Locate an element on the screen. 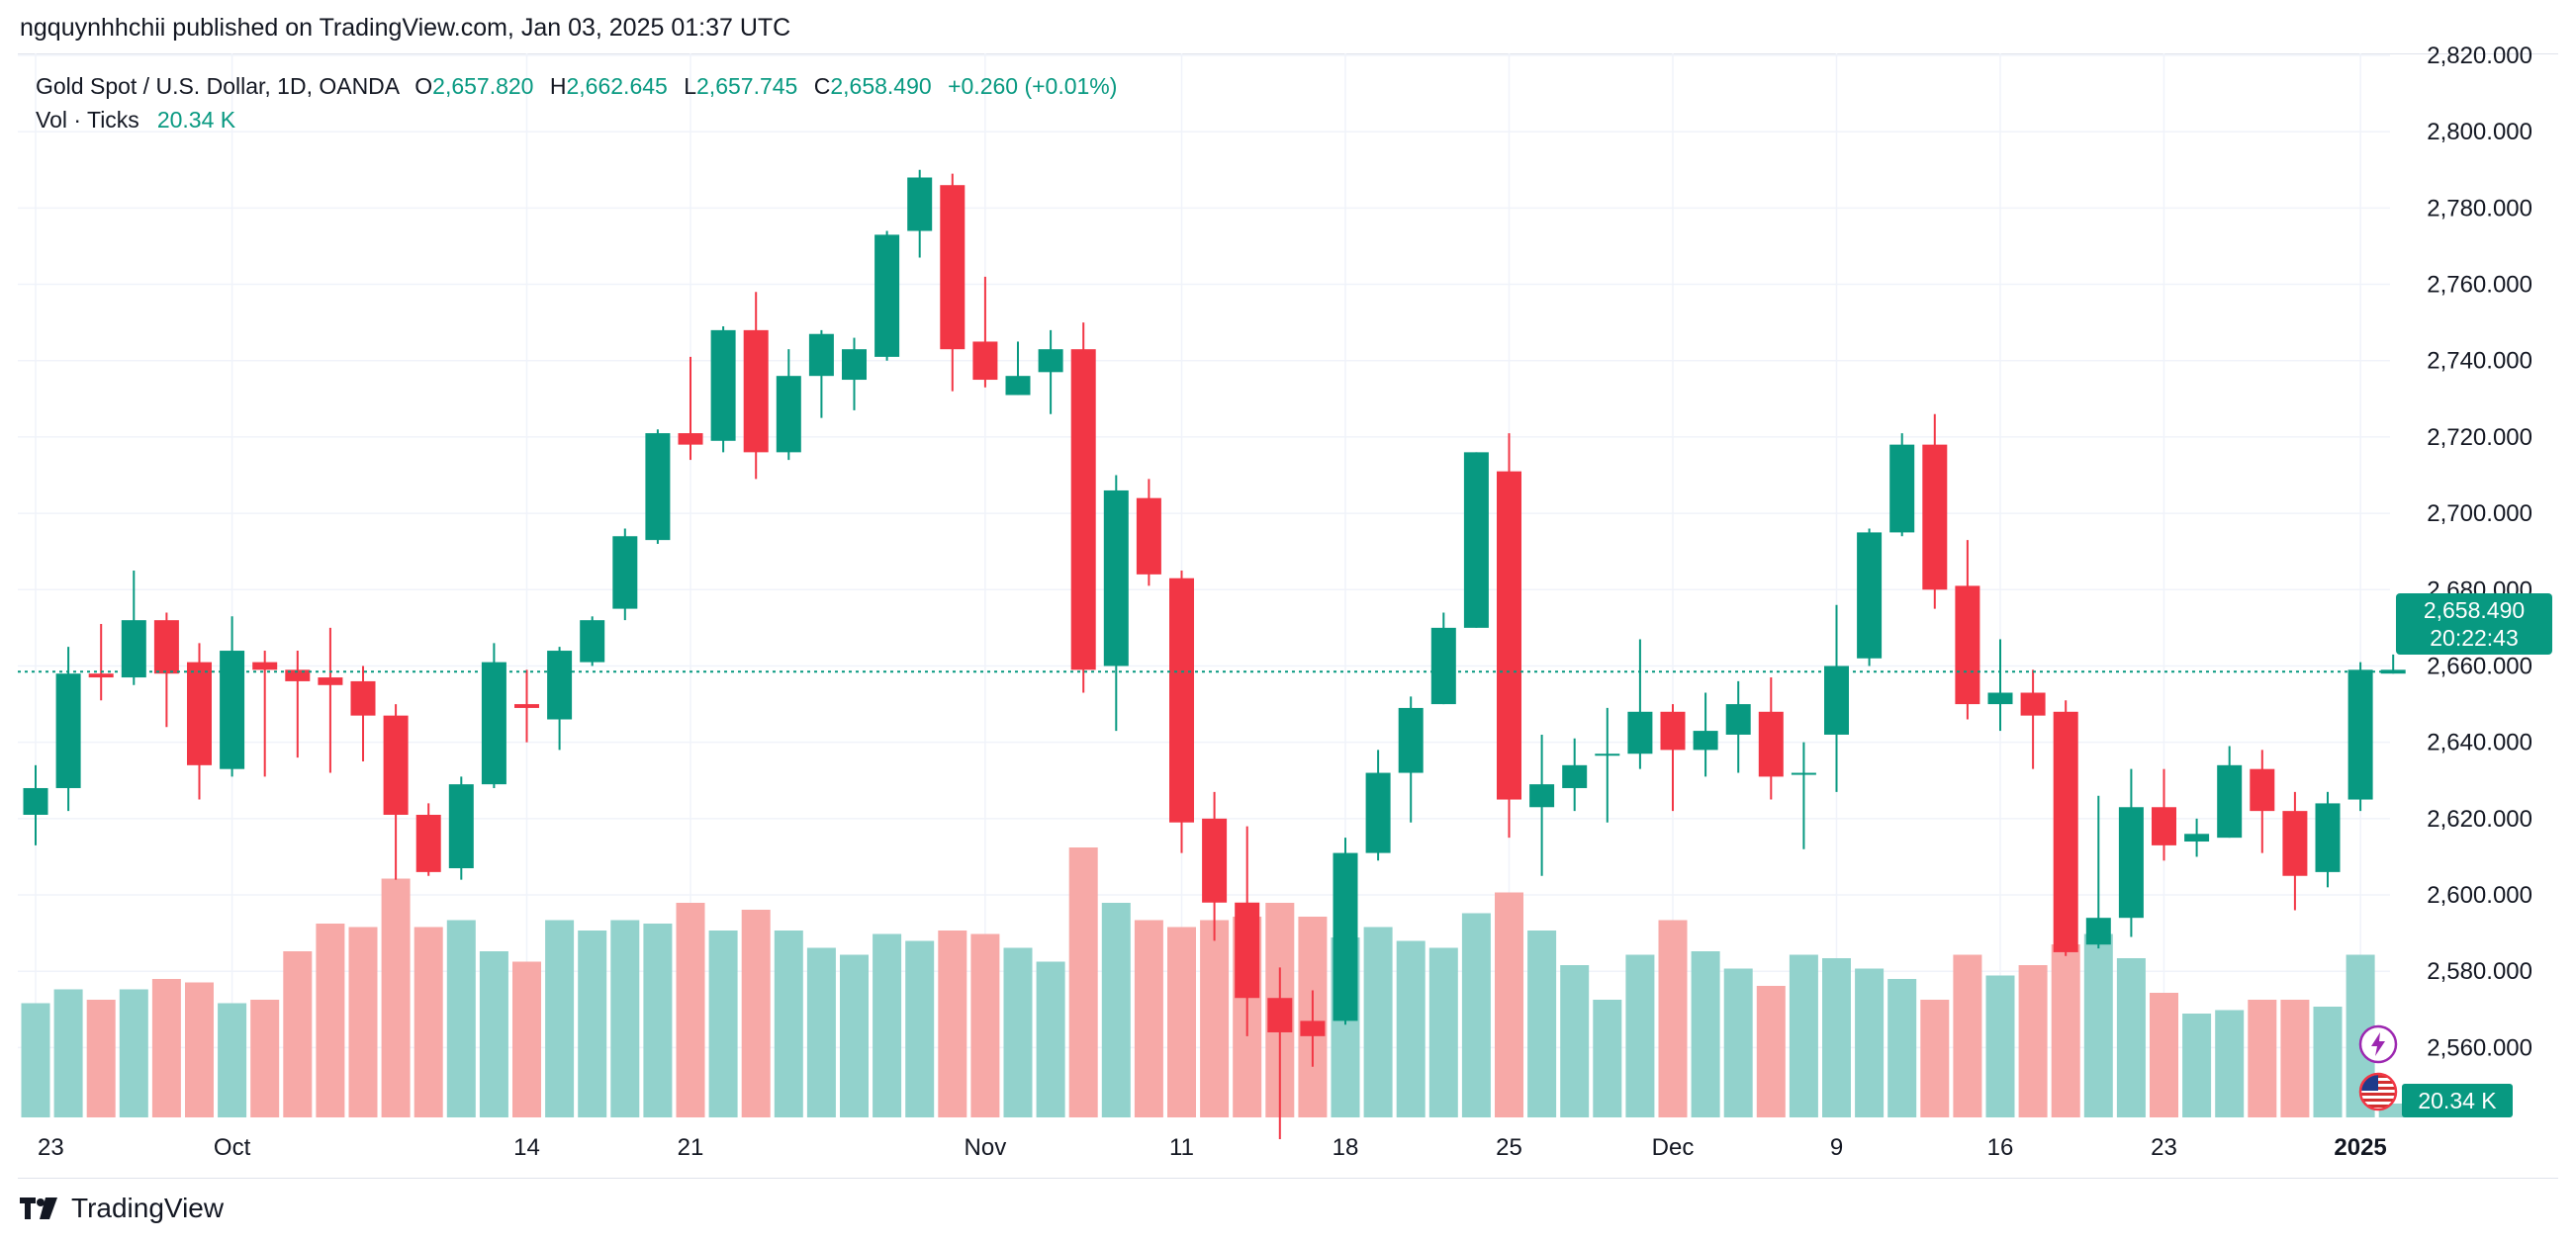  close-value: 2,658.490 is located at coordinates (881, 86).